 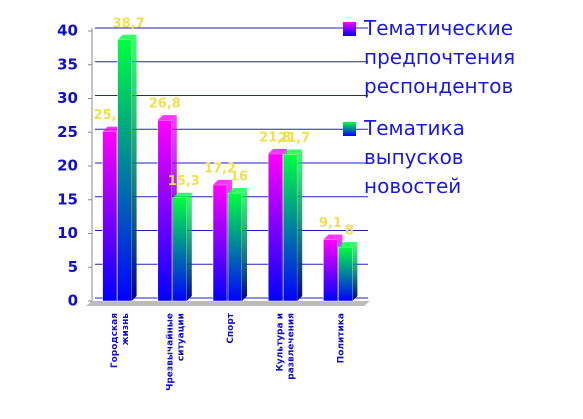 What do you see at coordinates (330, 223) in the screenshot?
I see `value-label: 9,1` at bounding box center [330, 223].